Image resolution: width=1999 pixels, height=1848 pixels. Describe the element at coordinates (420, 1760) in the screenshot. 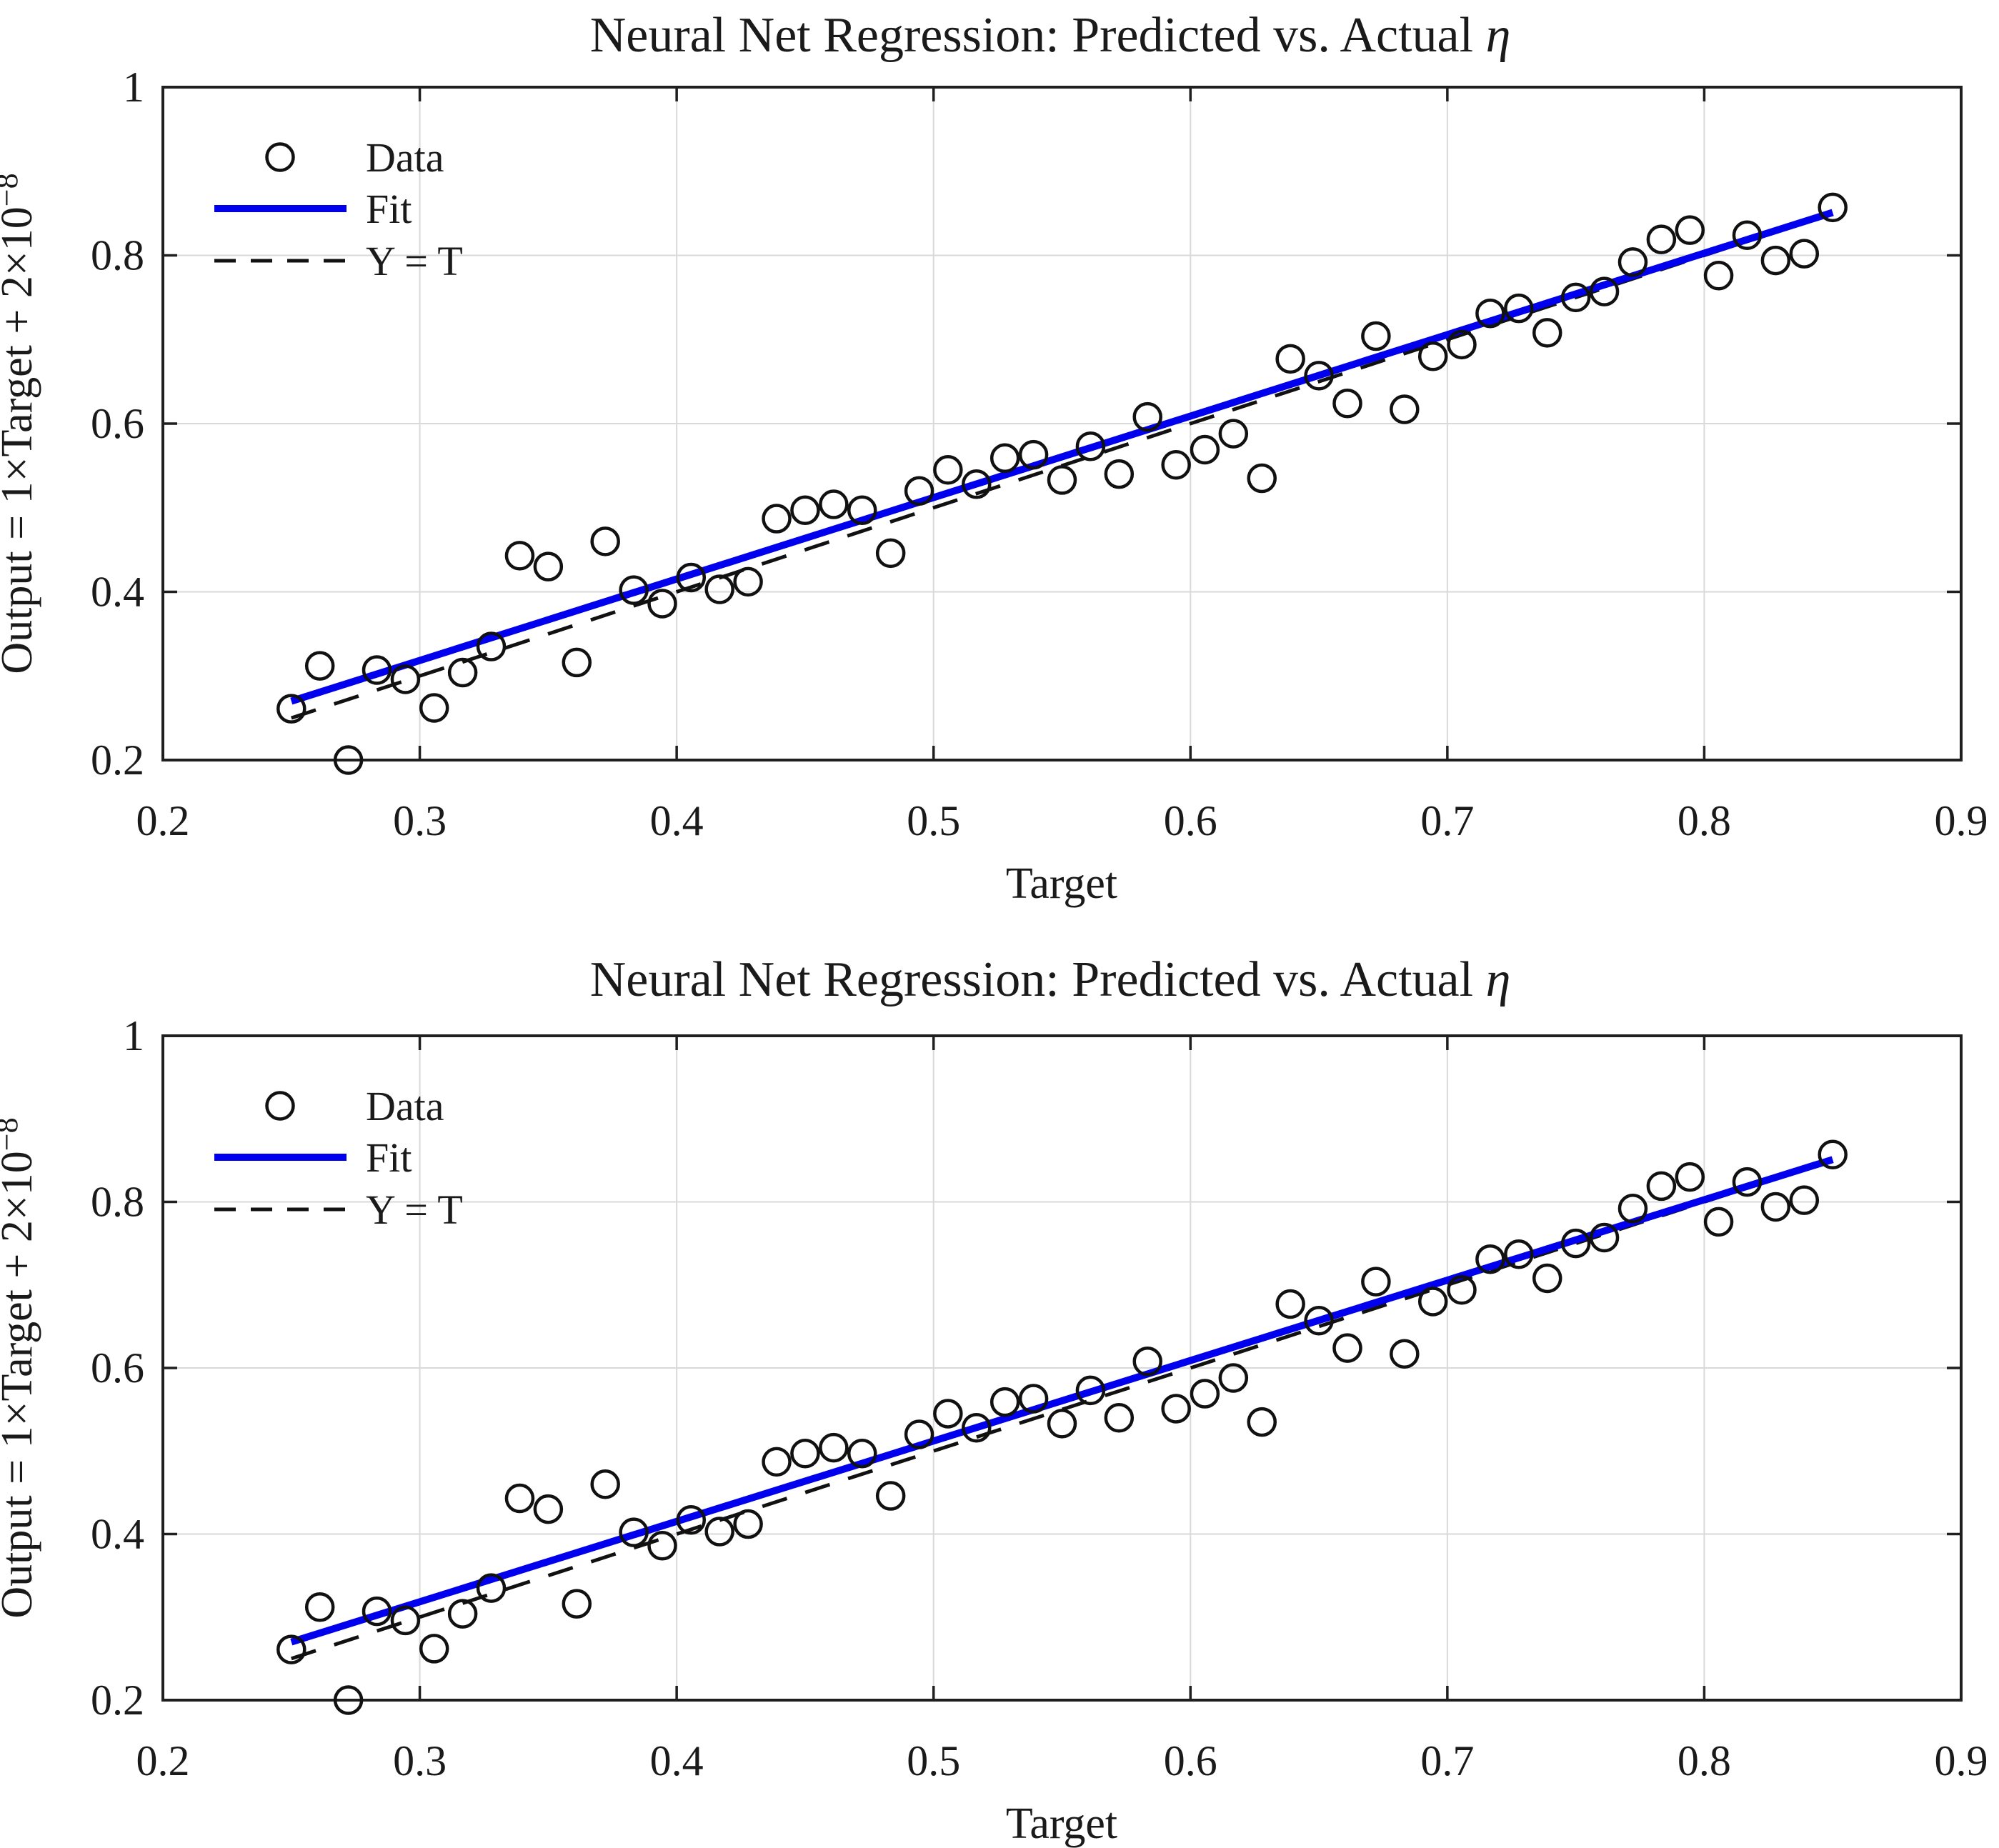

I see `x-tick-label: 0.3` at that location.